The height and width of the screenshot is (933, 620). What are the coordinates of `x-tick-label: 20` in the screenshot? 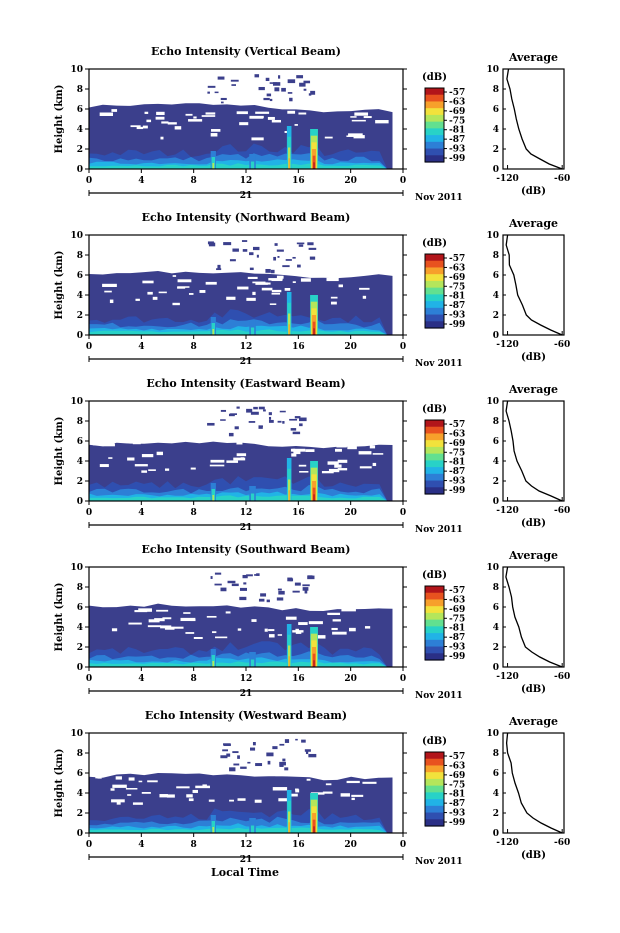 It's located at (350, 845).